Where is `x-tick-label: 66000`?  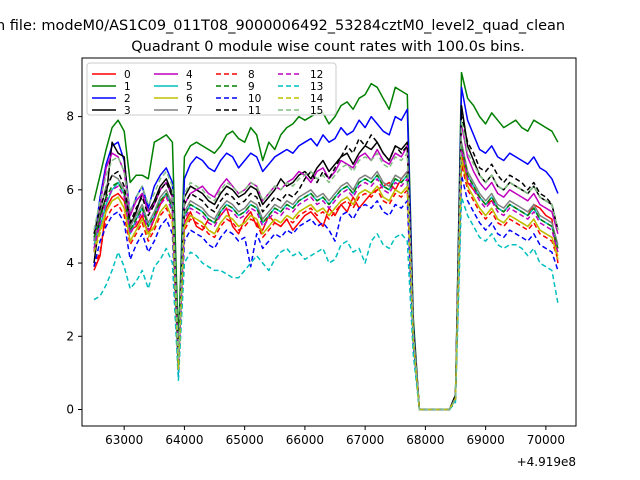 x-tick-label: 66000 is located at coordinates (305, 440).